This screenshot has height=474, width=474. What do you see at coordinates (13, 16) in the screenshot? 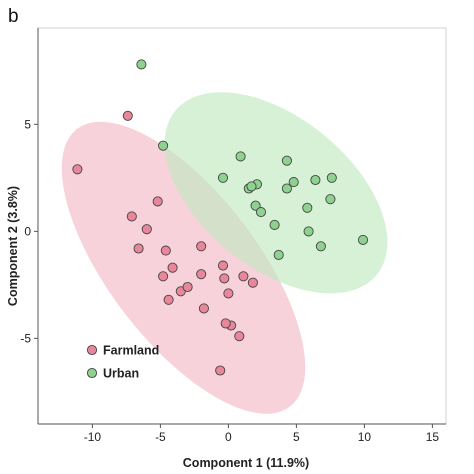
I see `panel-letter: b` at bounding box center [13, 16].